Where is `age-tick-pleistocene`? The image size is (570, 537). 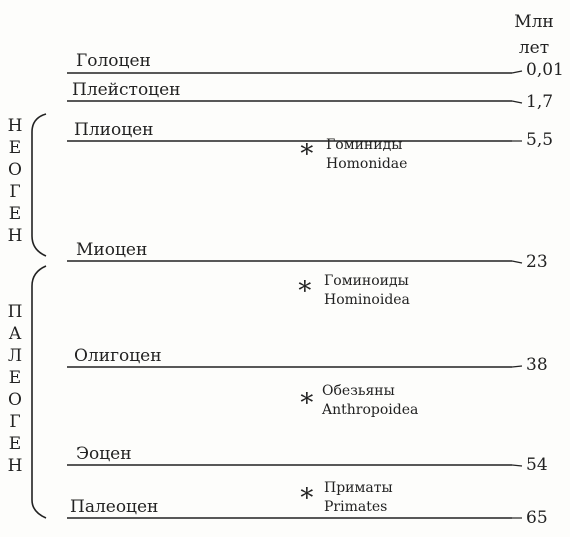
age-tick-pleistocene is located at coordinates (517, 102).